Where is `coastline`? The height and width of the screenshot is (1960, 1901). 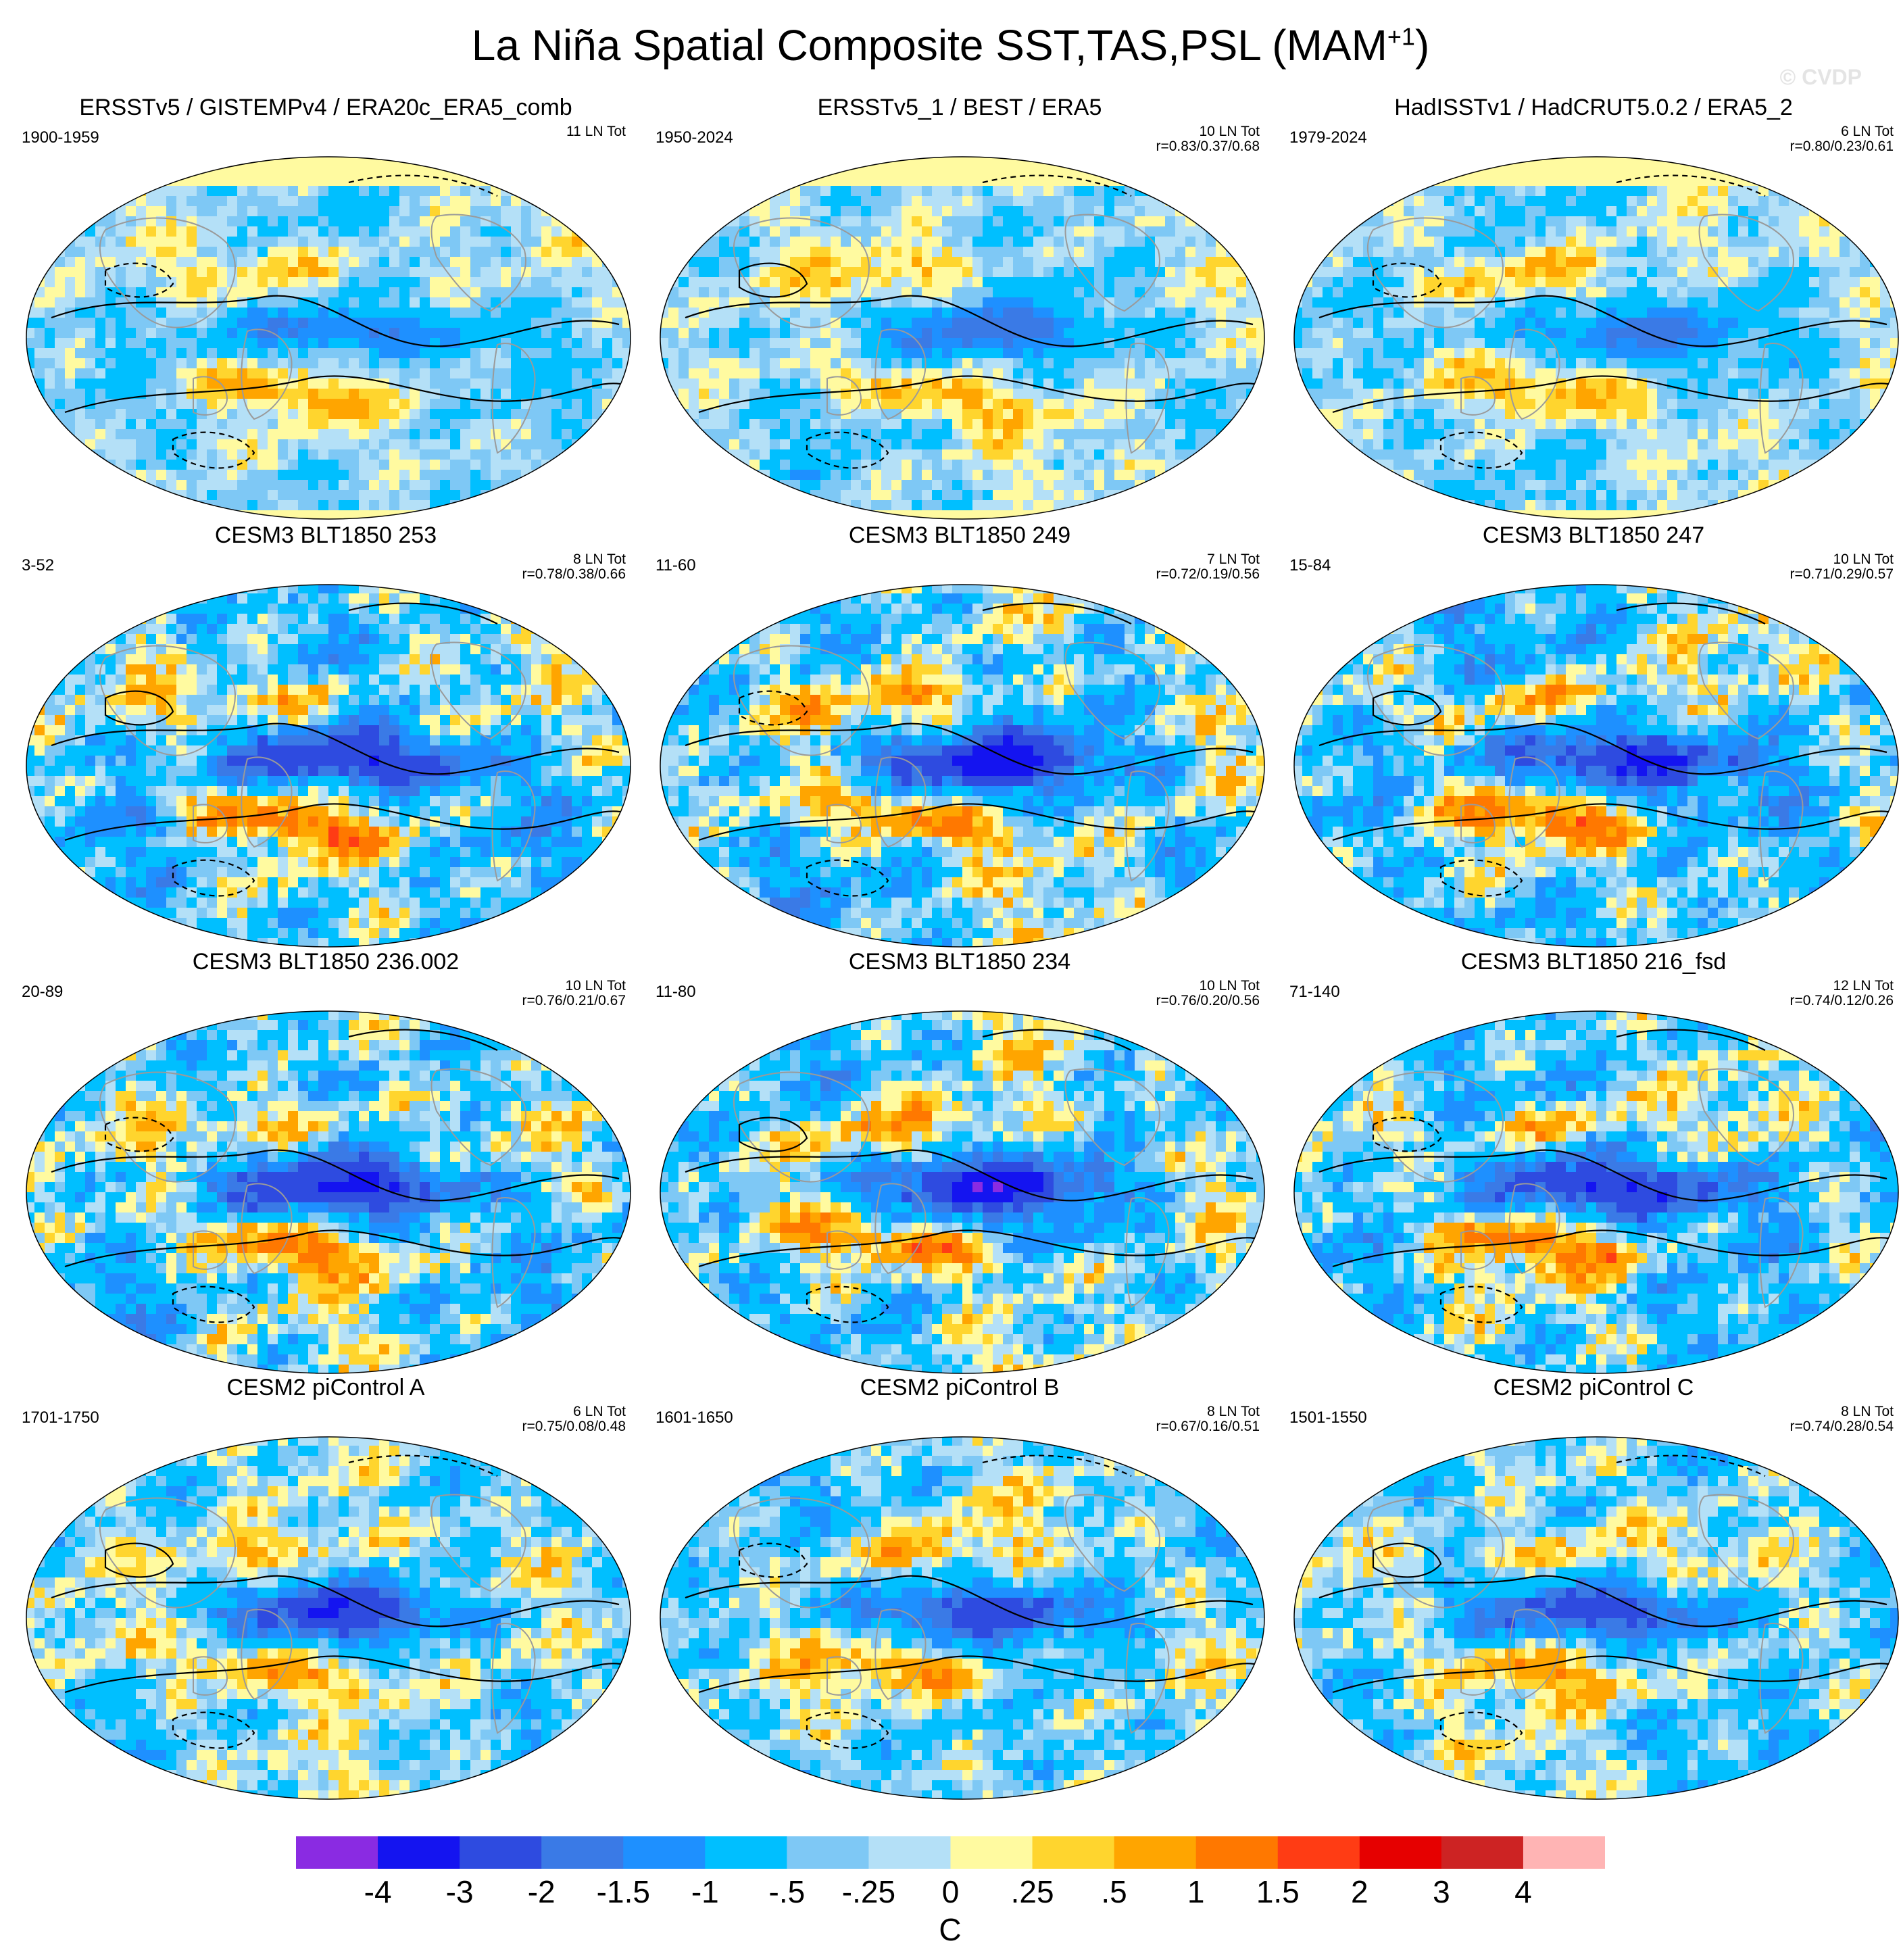 coastline is located at coordinates (844, 396).